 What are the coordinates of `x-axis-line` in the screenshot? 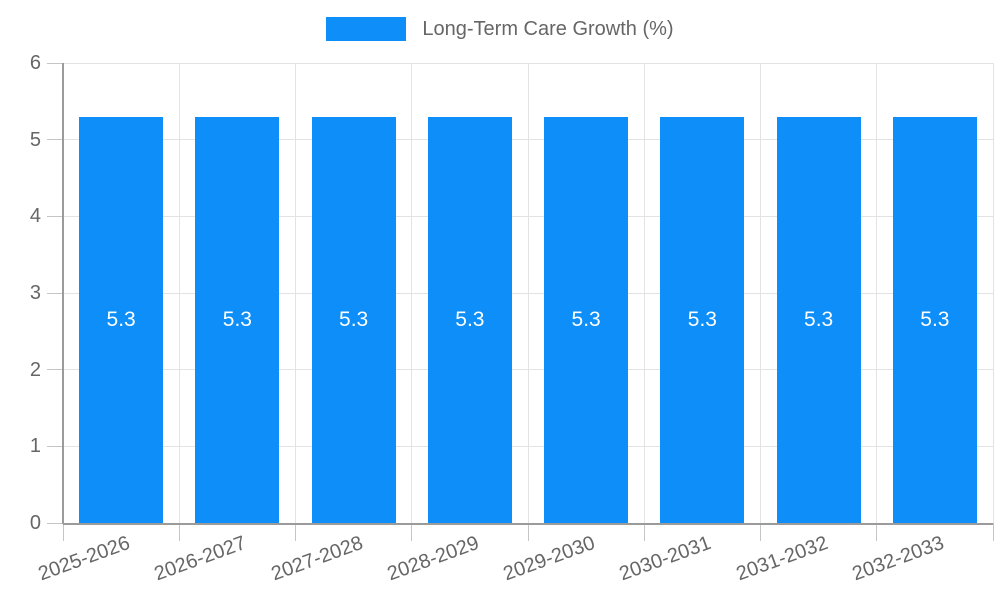 It's located at (528, 523).